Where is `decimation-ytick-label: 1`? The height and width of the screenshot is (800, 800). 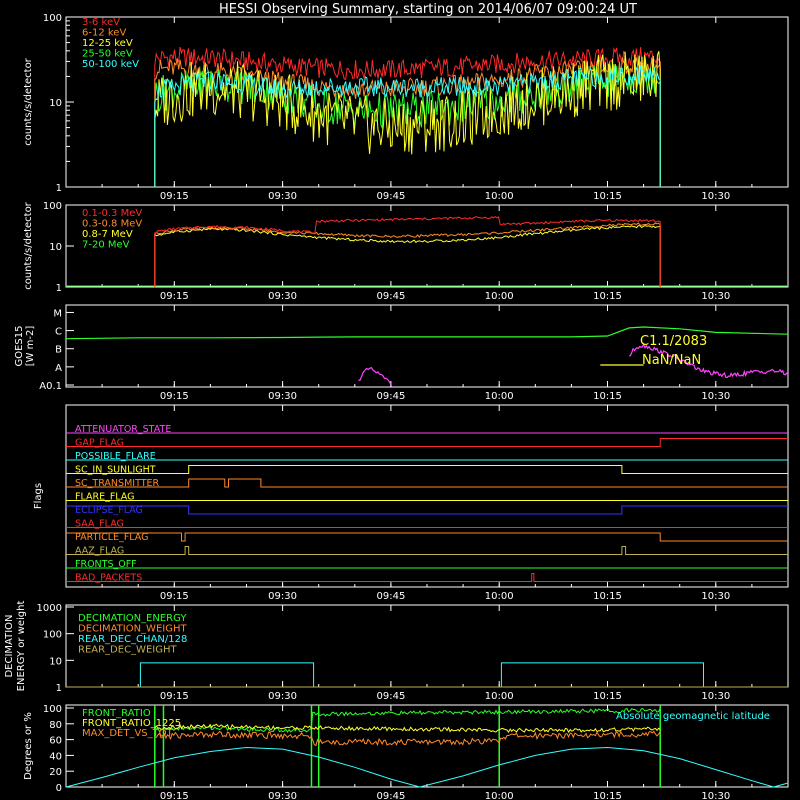 decimation-ytick-label: 1 is located at coordinates (59, 688).